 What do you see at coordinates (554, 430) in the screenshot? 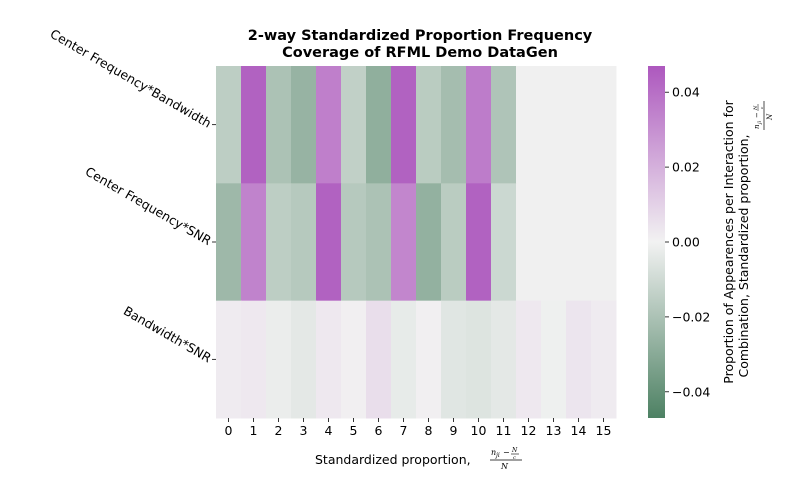
I see `x-tick-label: 13` at bounding box center [554, 430].